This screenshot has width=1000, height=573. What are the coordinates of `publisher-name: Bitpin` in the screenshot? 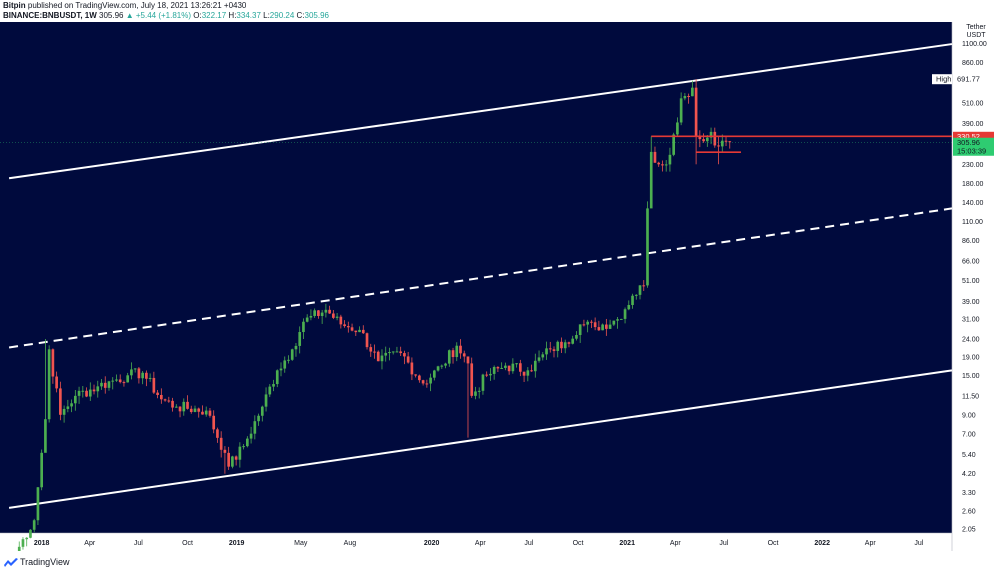 It's located at (14, 5).